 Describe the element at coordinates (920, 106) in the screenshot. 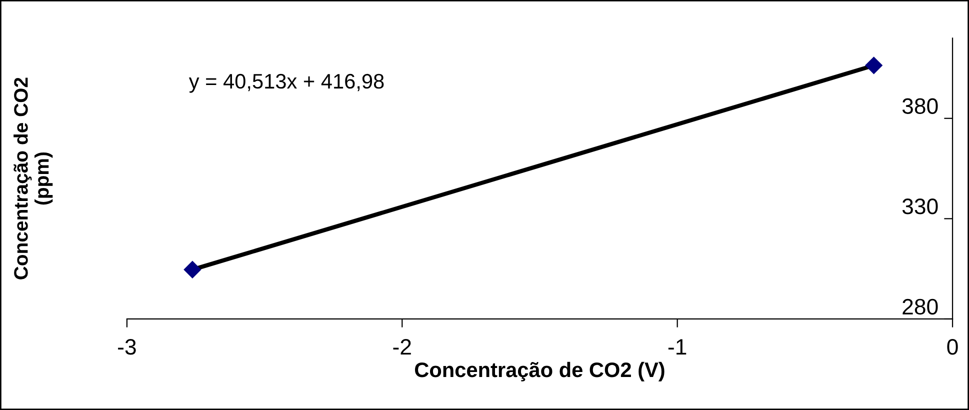

I see `y-tick-label: 380` at that location.